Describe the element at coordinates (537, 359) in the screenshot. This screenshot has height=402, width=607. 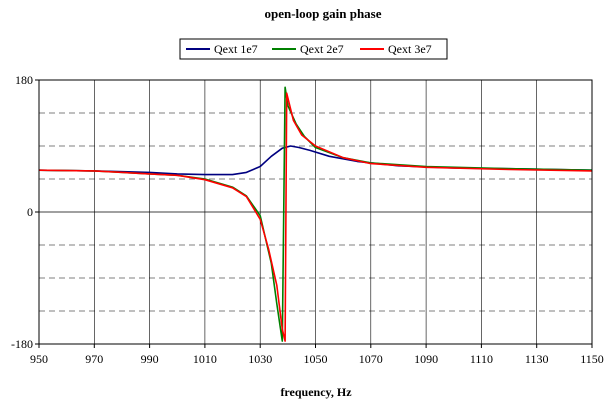
I see `x-tick-label: 1130` at that location.